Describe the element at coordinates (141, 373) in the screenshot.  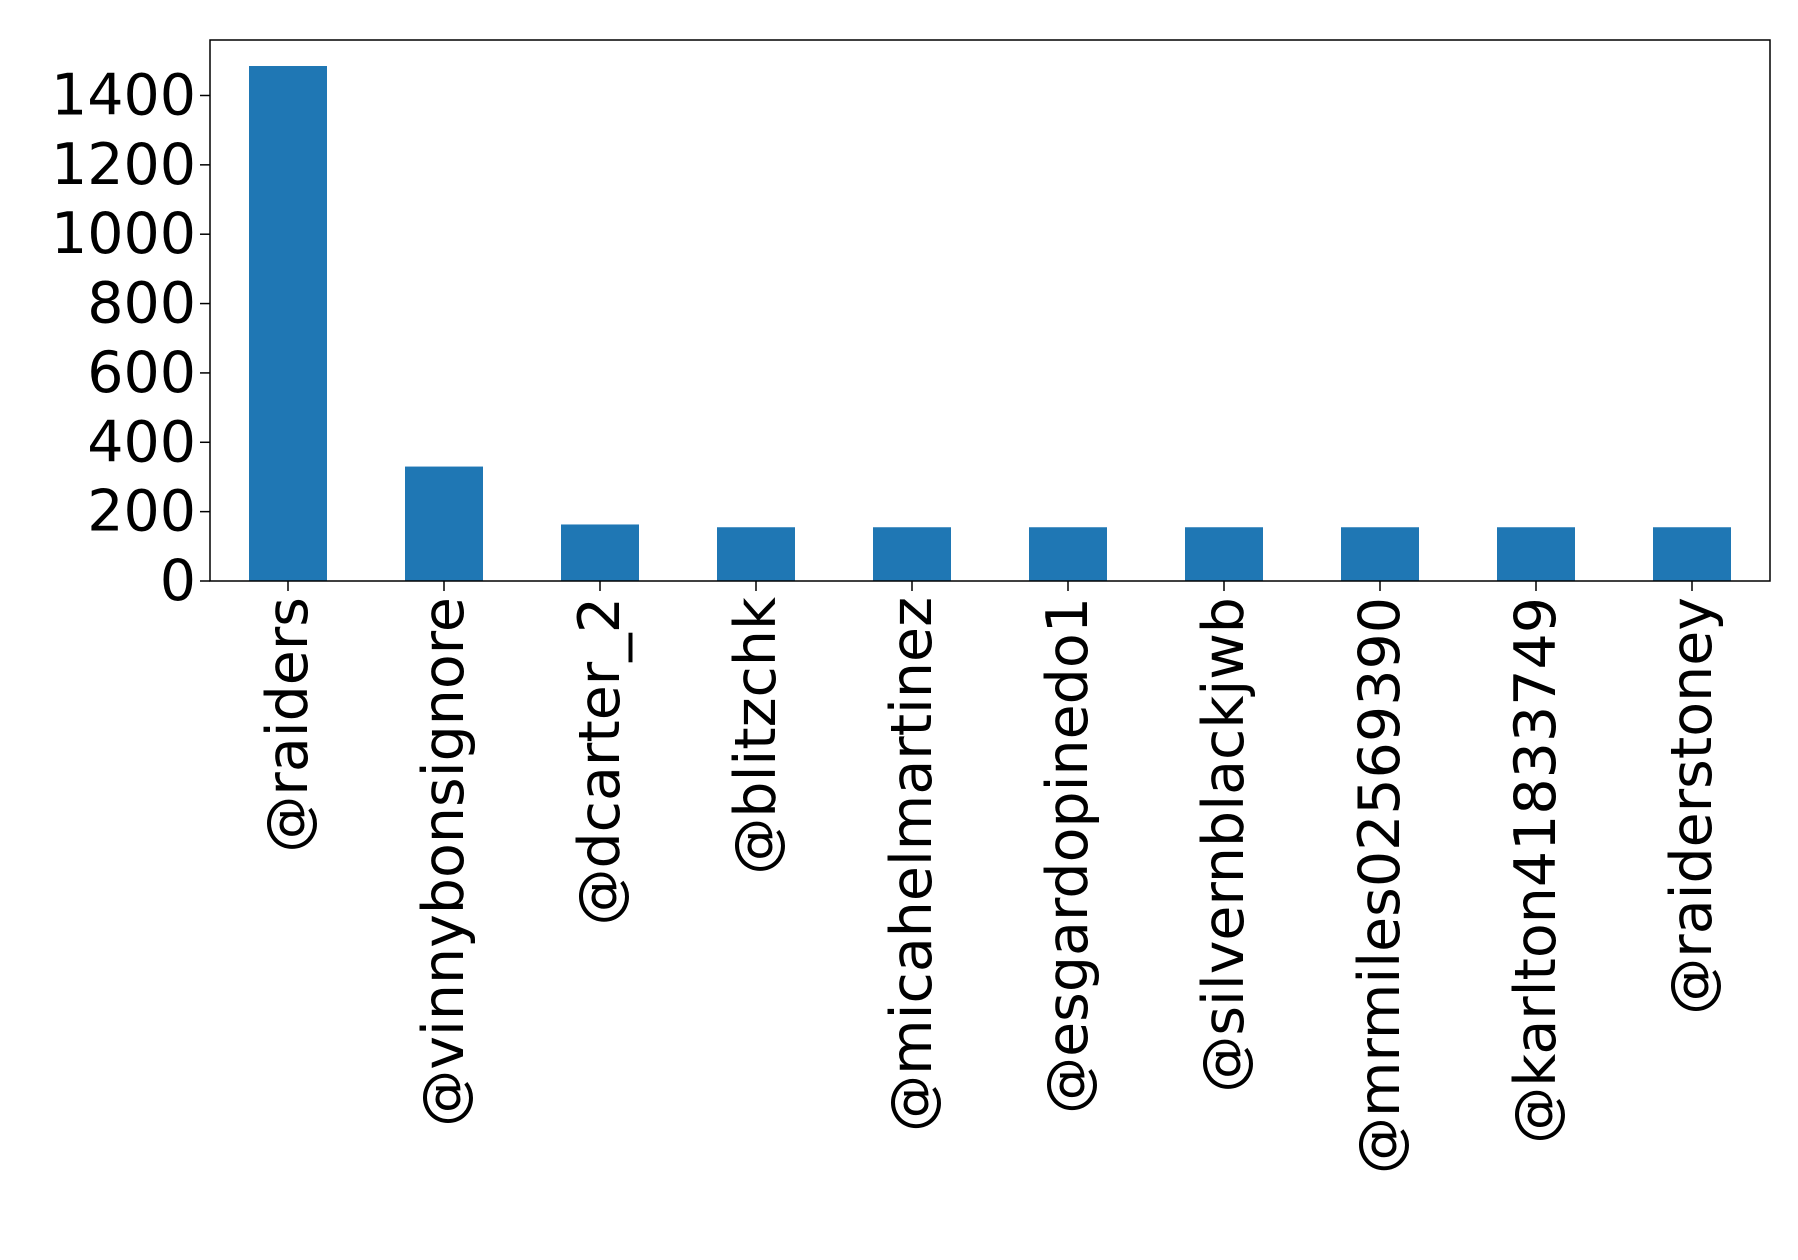
I see `y-tick-label: 600` at that location.